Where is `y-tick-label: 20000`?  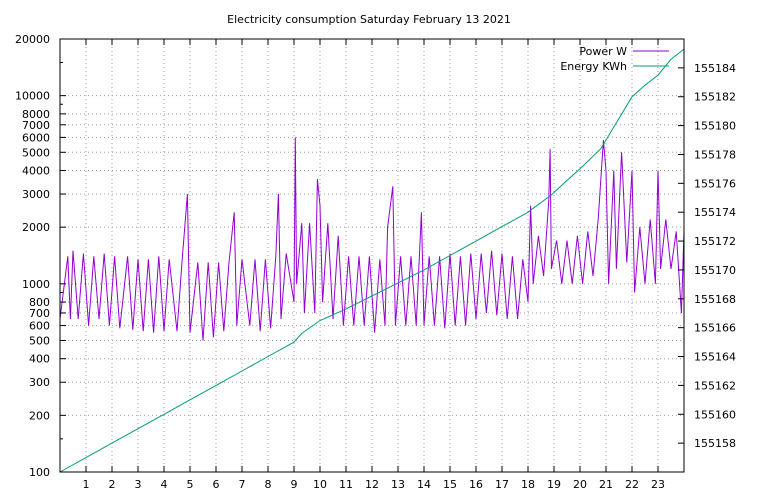 y-tick-label: 20000 is located at coordinates (32, 39).